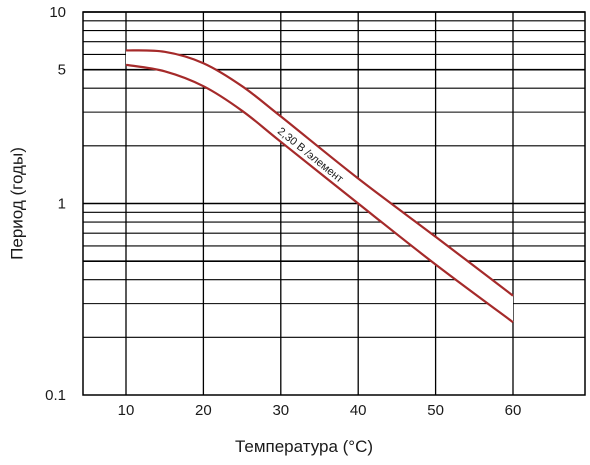 The image size is (590, 465). I want to click on x-tick-label: 40, so click(358, 410).